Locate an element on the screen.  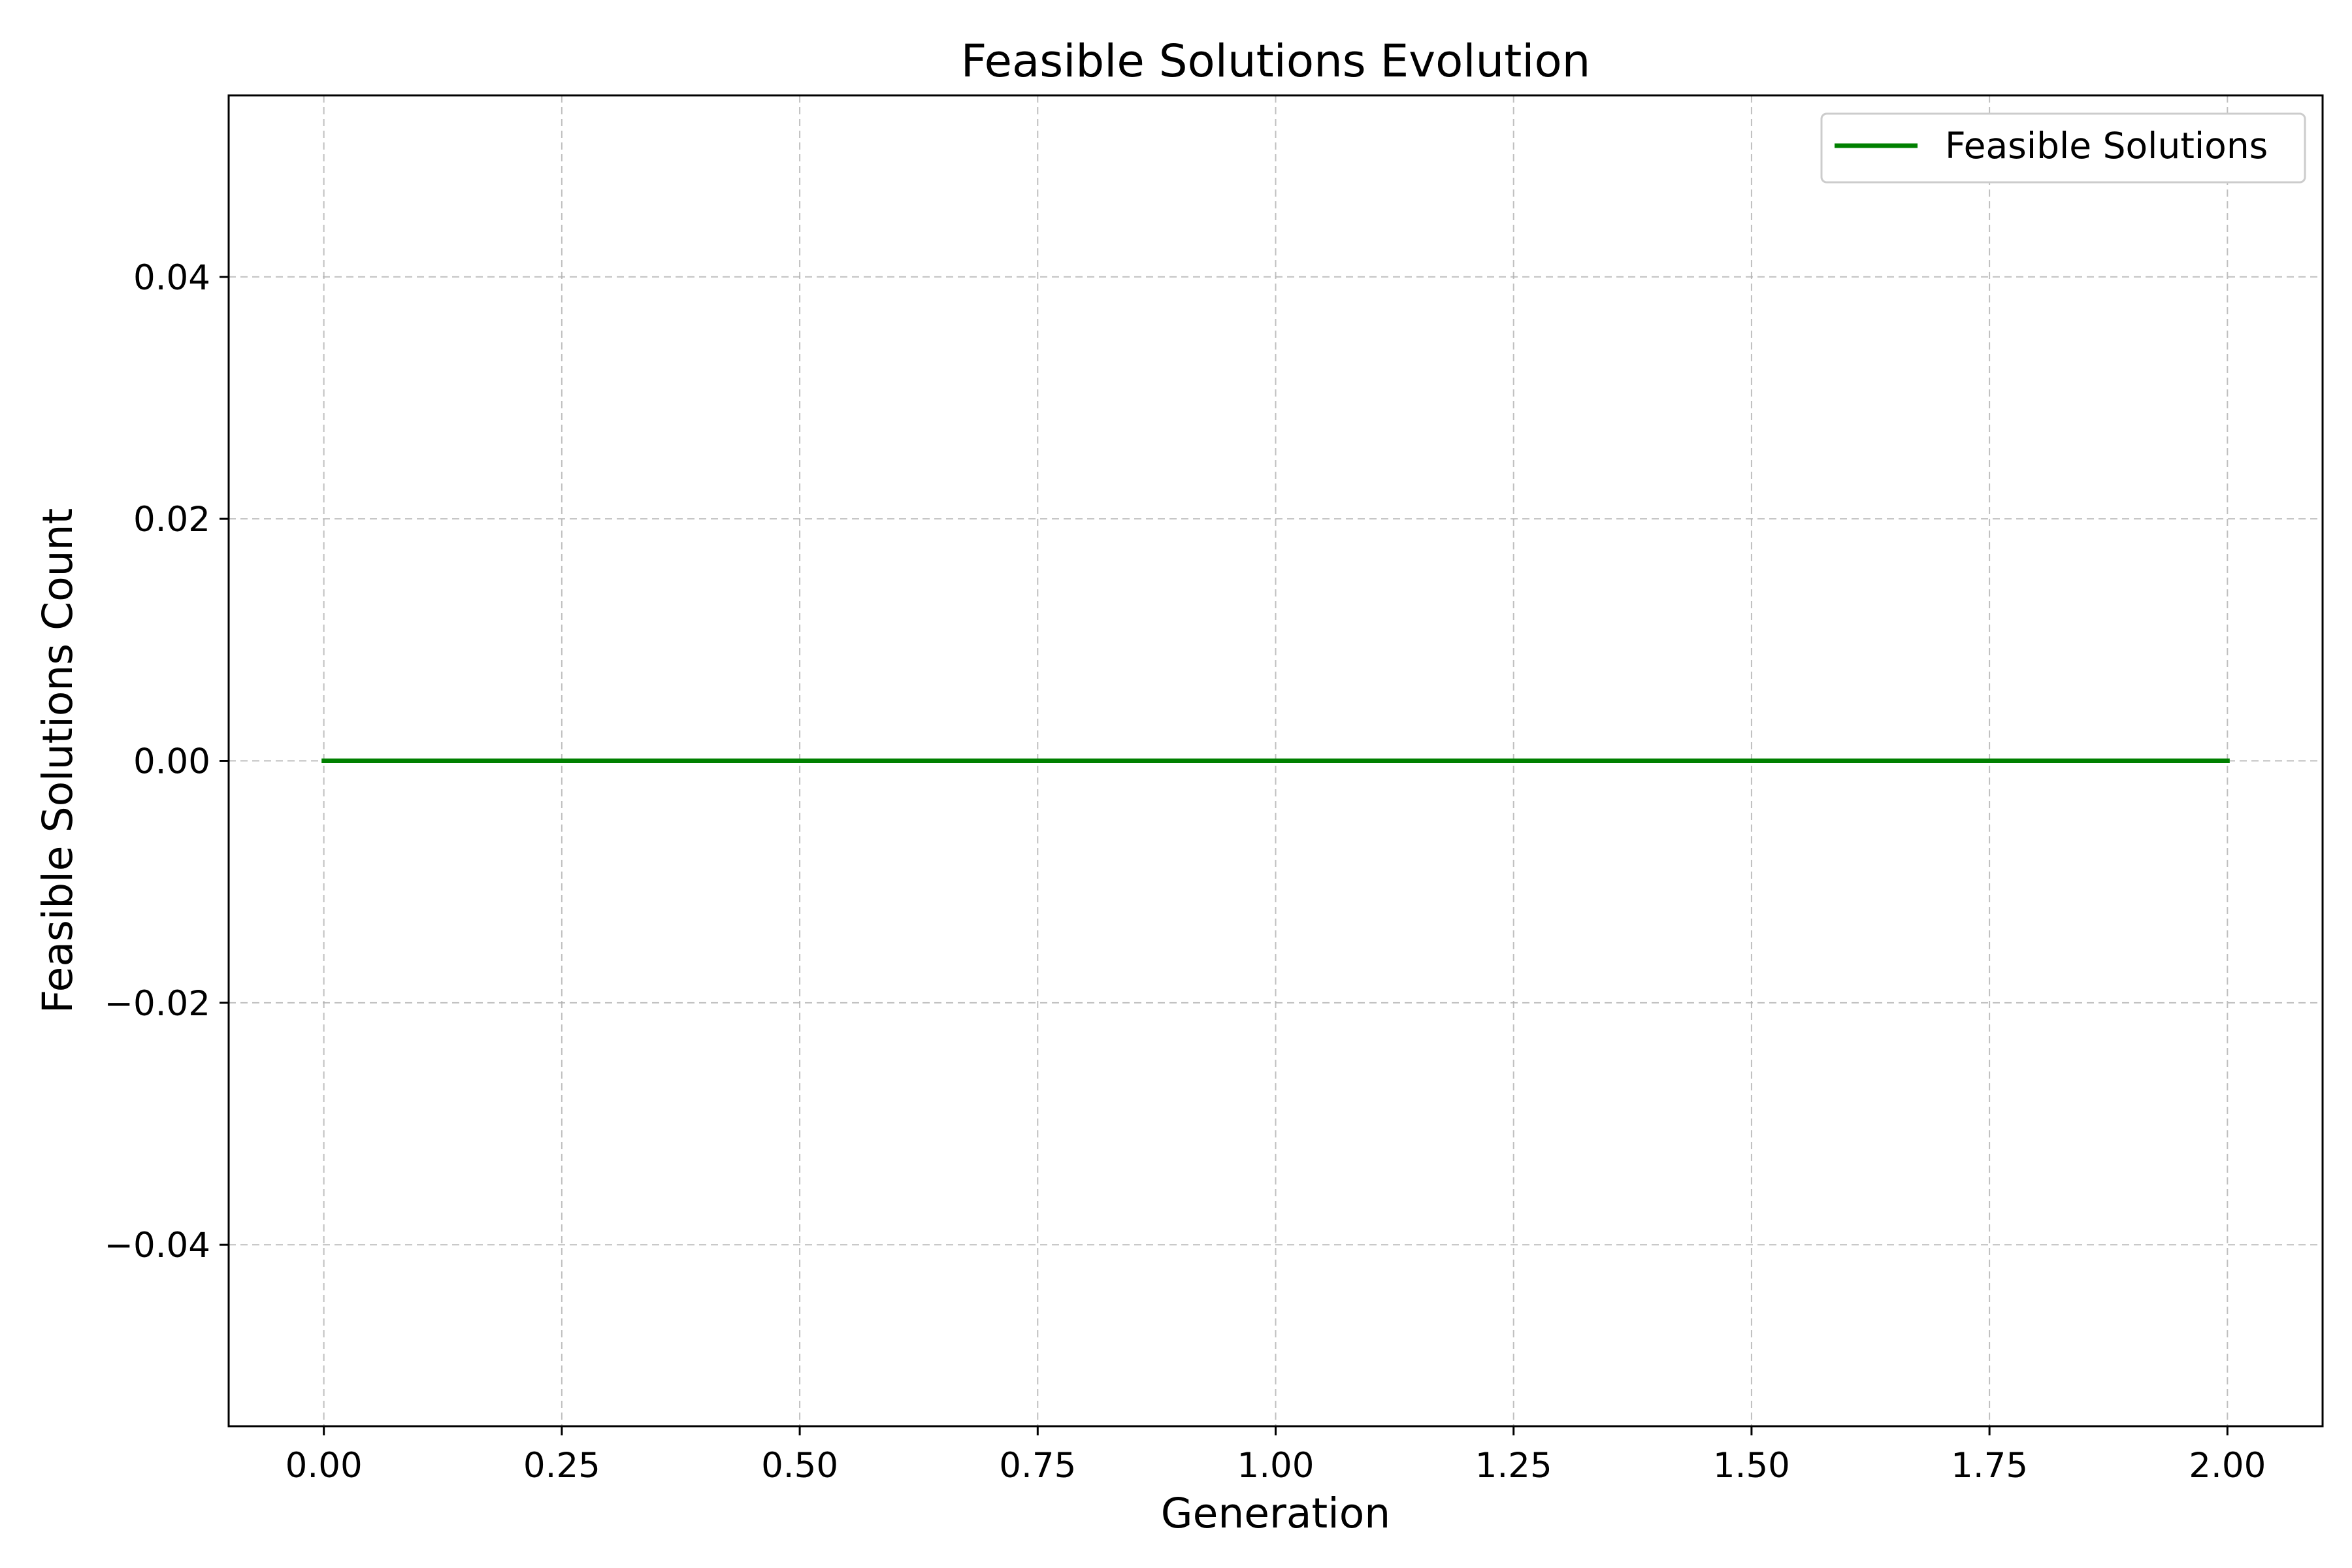
legend-box is located at coordinates (2063, 148).